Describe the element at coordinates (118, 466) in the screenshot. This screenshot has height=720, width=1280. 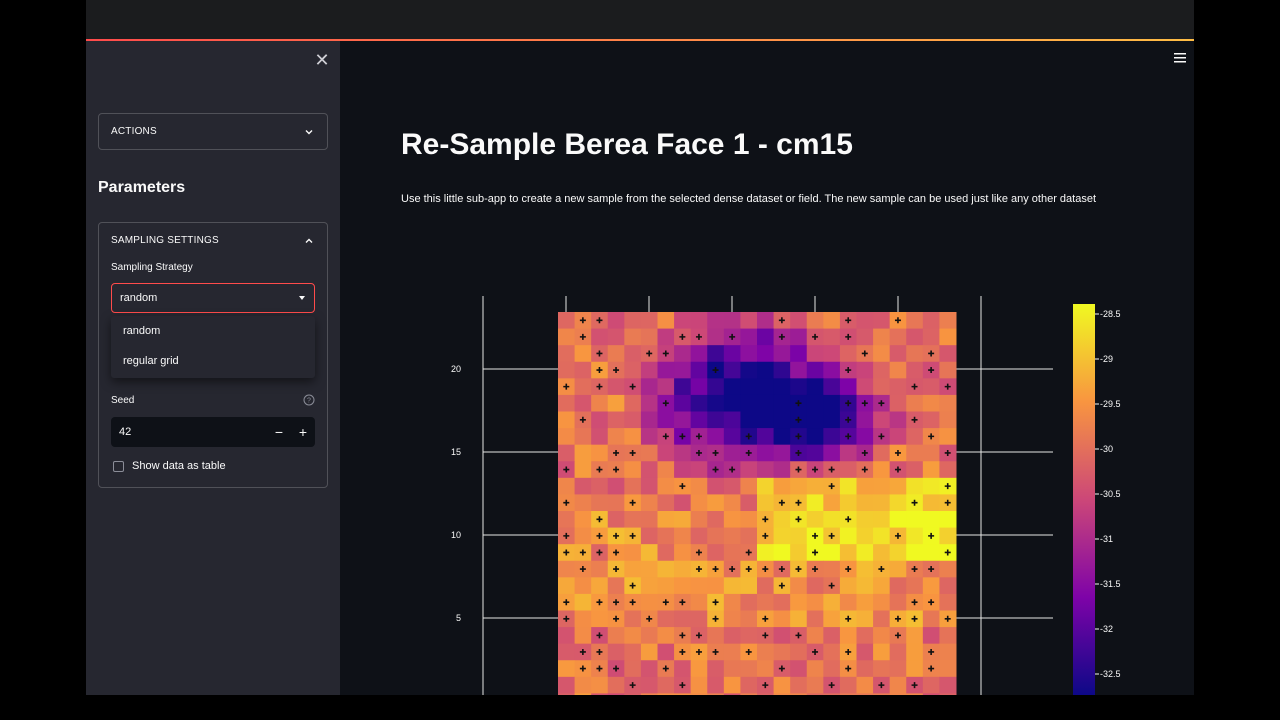
I see `show-table-checkbox` at that location.